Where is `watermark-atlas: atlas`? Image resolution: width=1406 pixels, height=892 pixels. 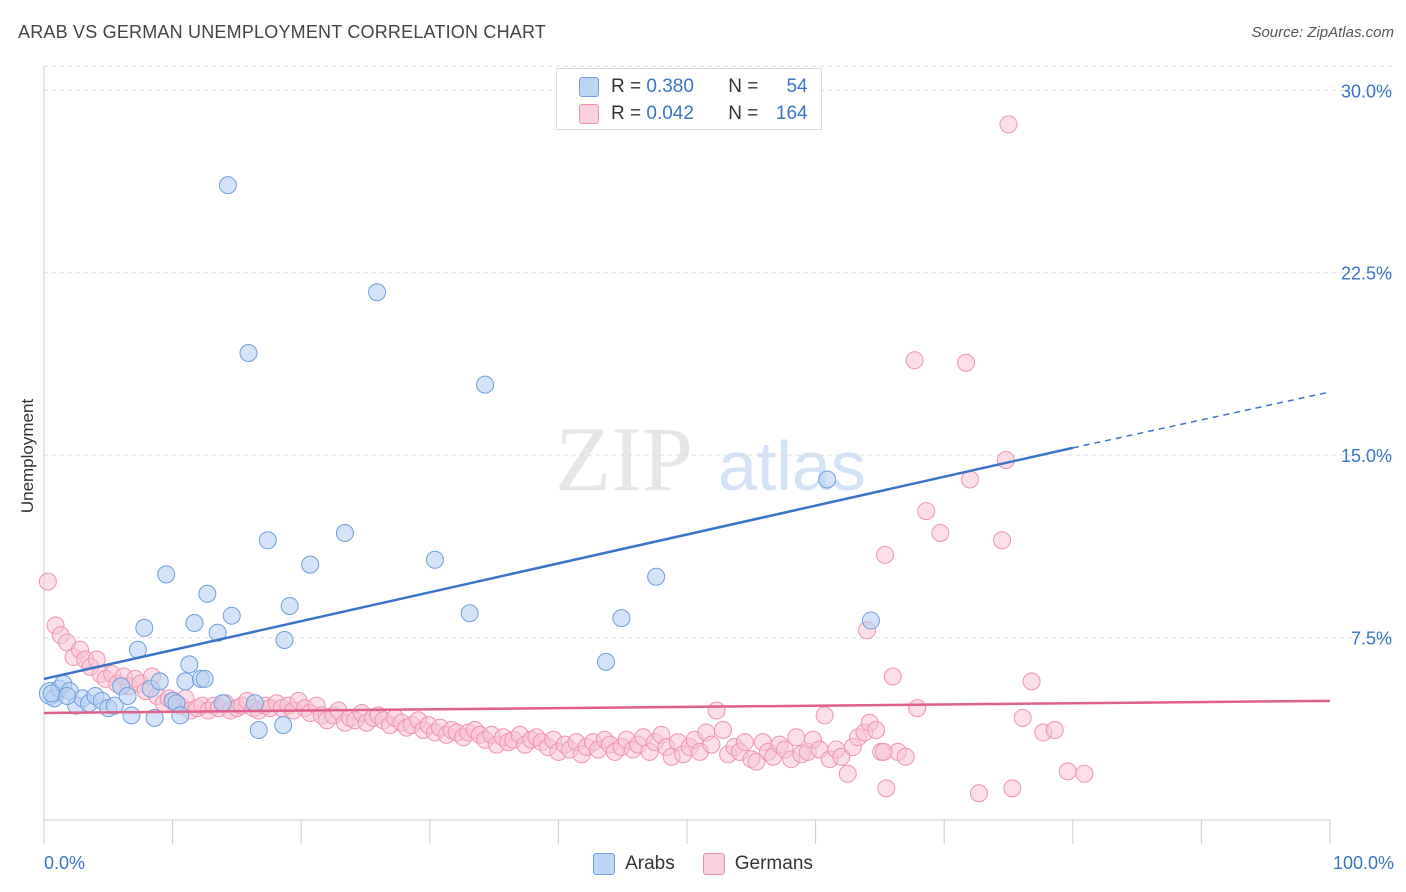
watermark-atlas: atlas is located at coordinates (792, 466).